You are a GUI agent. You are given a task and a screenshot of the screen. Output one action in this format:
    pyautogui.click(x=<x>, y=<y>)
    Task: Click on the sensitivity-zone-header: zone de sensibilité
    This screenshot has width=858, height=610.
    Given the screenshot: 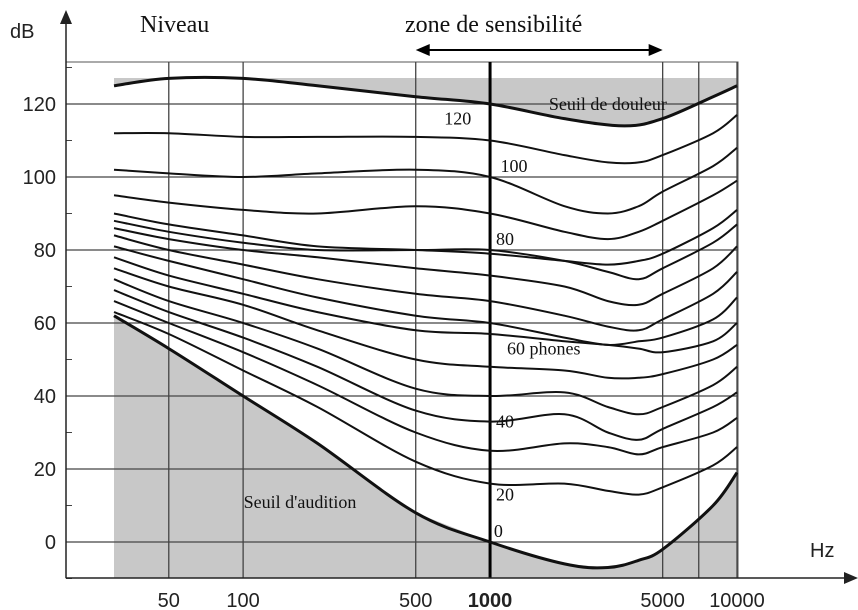 What is the action you would take?
    pyautogui.click(x=493, y=25)
    